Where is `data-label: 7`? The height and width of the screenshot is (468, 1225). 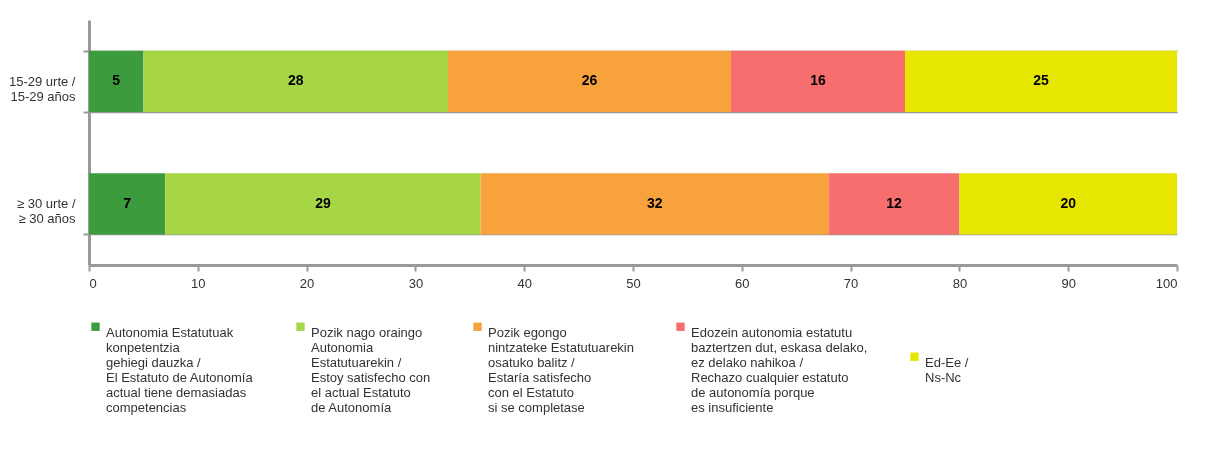 data-label: 7 is located at coordinates (127, 202).